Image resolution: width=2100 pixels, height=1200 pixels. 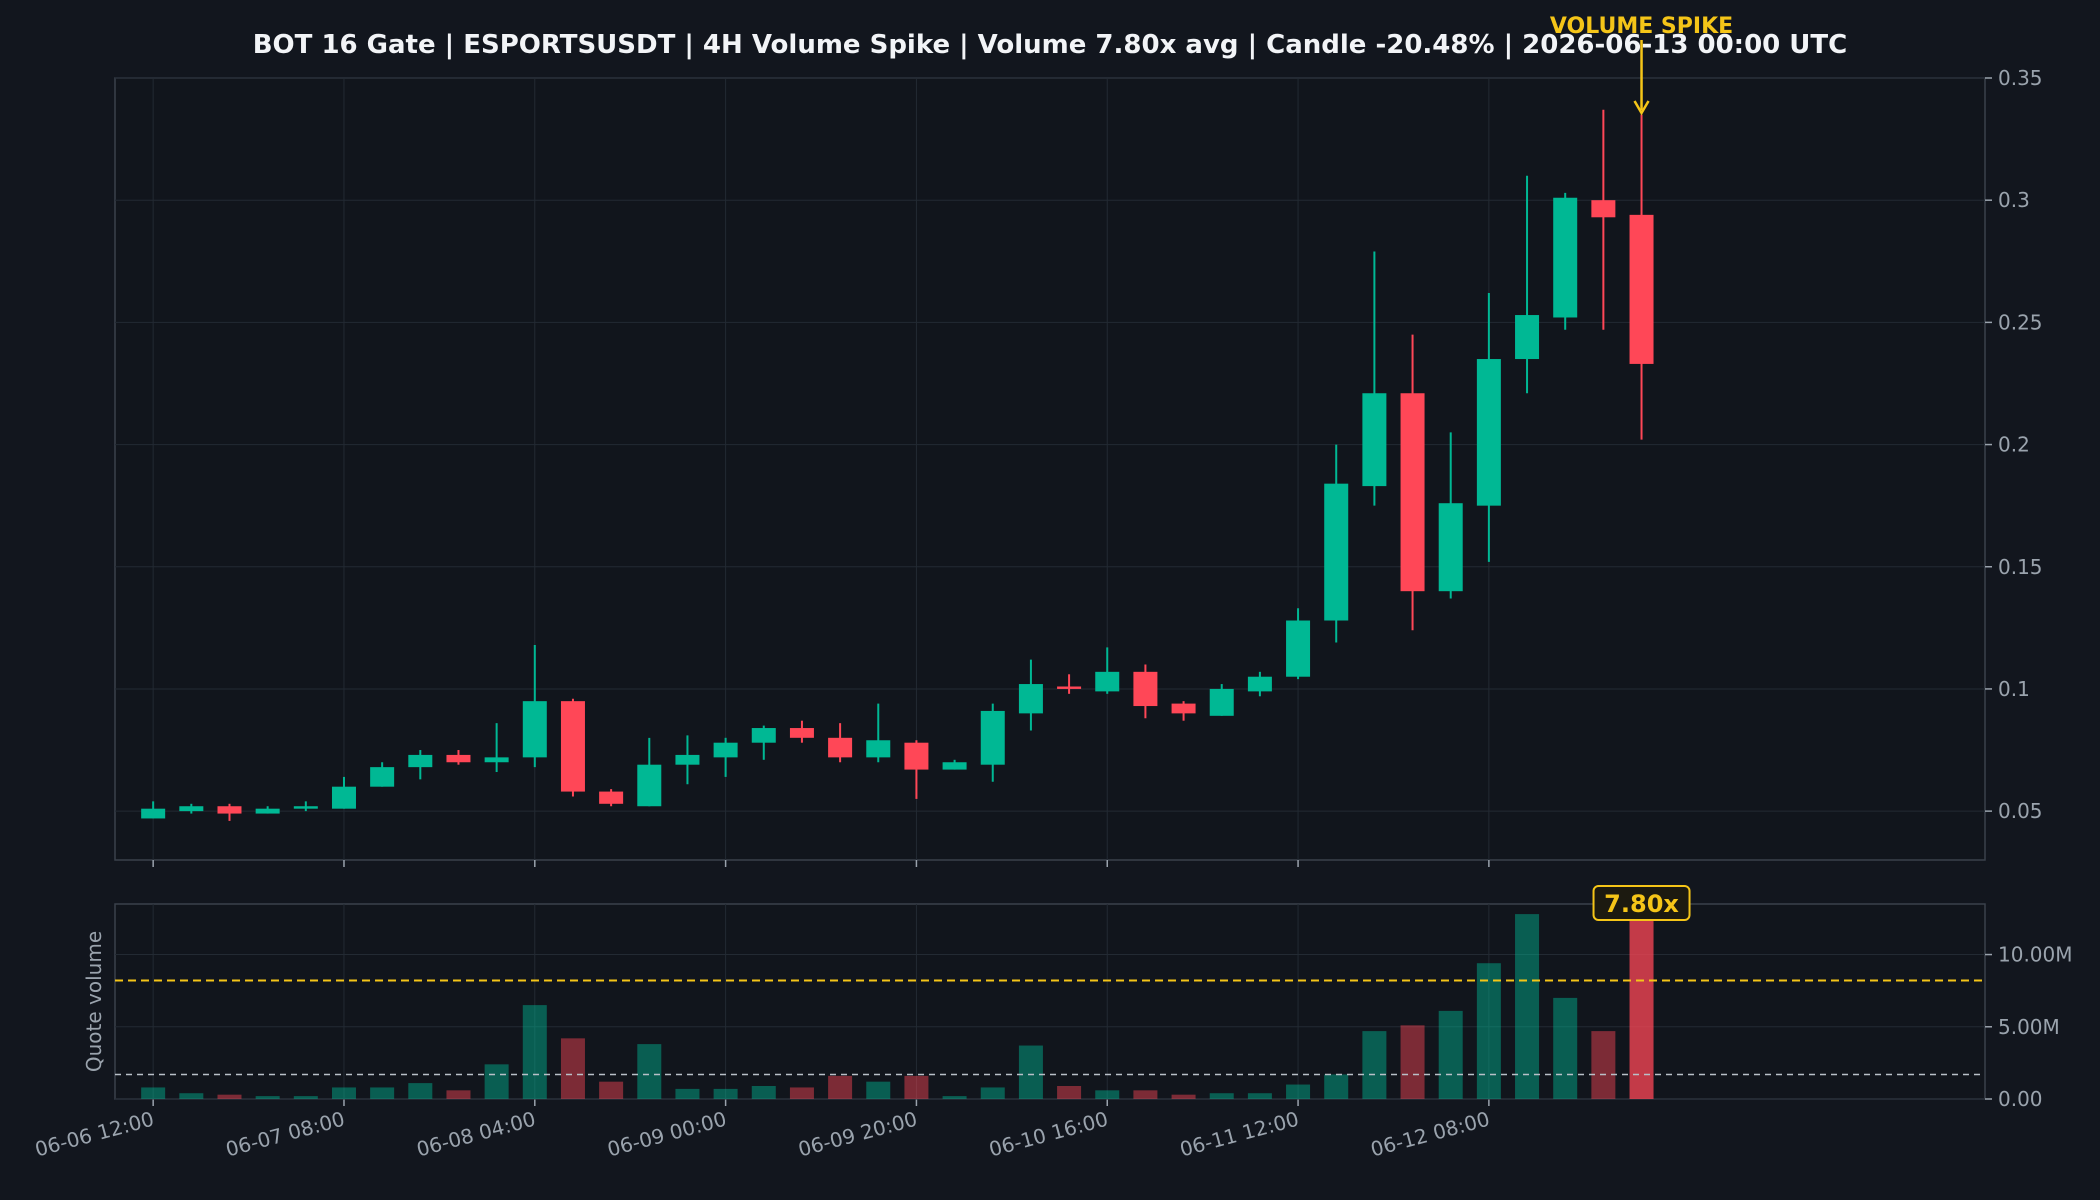 I want to click on volume-y-tick-label: 0.00, so click(x=2020, y=1099).